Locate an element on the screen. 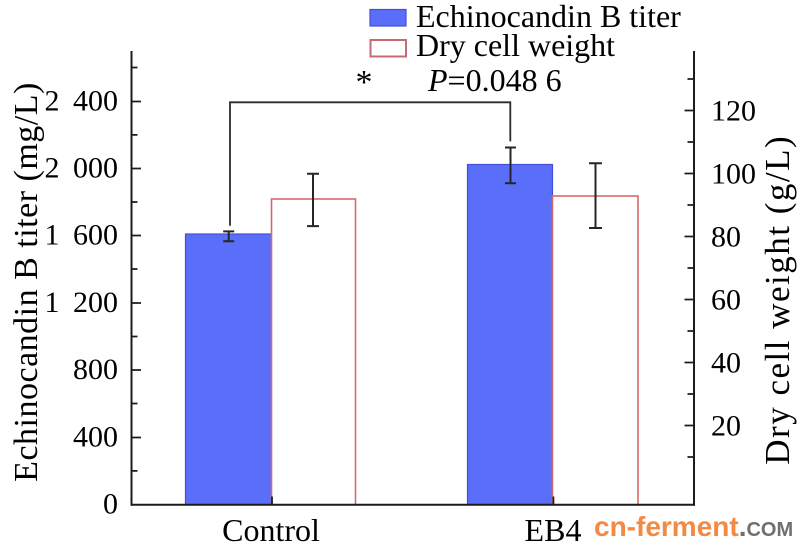  svg-text: P=0.048 6 is located at coordinates (494, 80).